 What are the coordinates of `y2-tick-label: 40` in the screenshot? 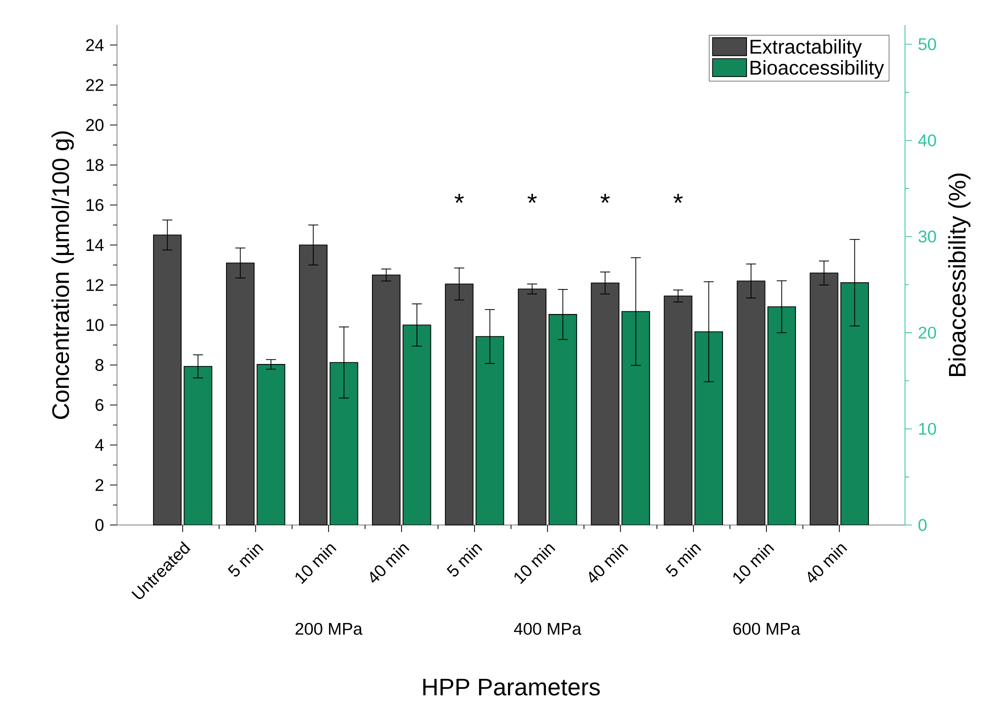 It's located at (927, 140).